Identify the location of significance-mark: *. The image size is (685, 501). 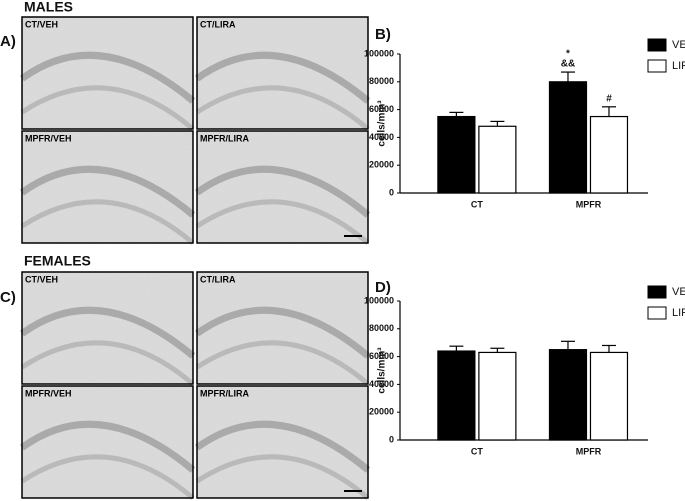
(568, 54).